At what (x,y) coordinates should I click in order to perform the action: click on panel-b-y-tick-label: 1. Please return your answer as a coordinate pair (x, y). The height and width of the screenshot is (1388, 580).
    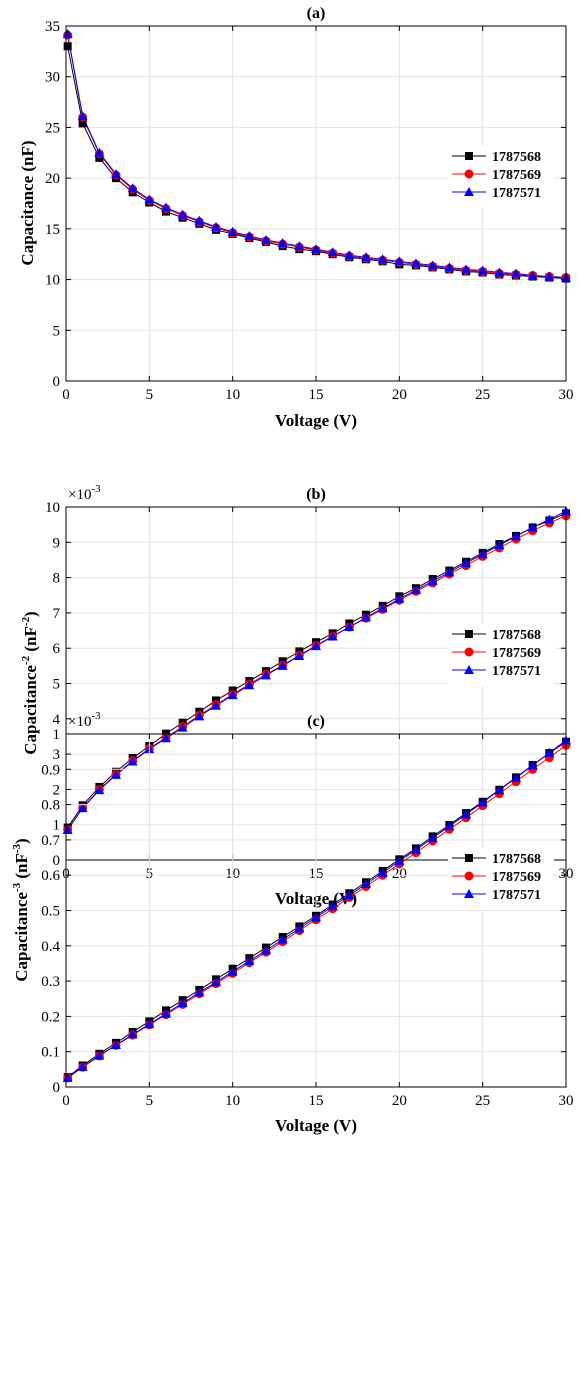
    Looking at the image, I should click on (57, 826).